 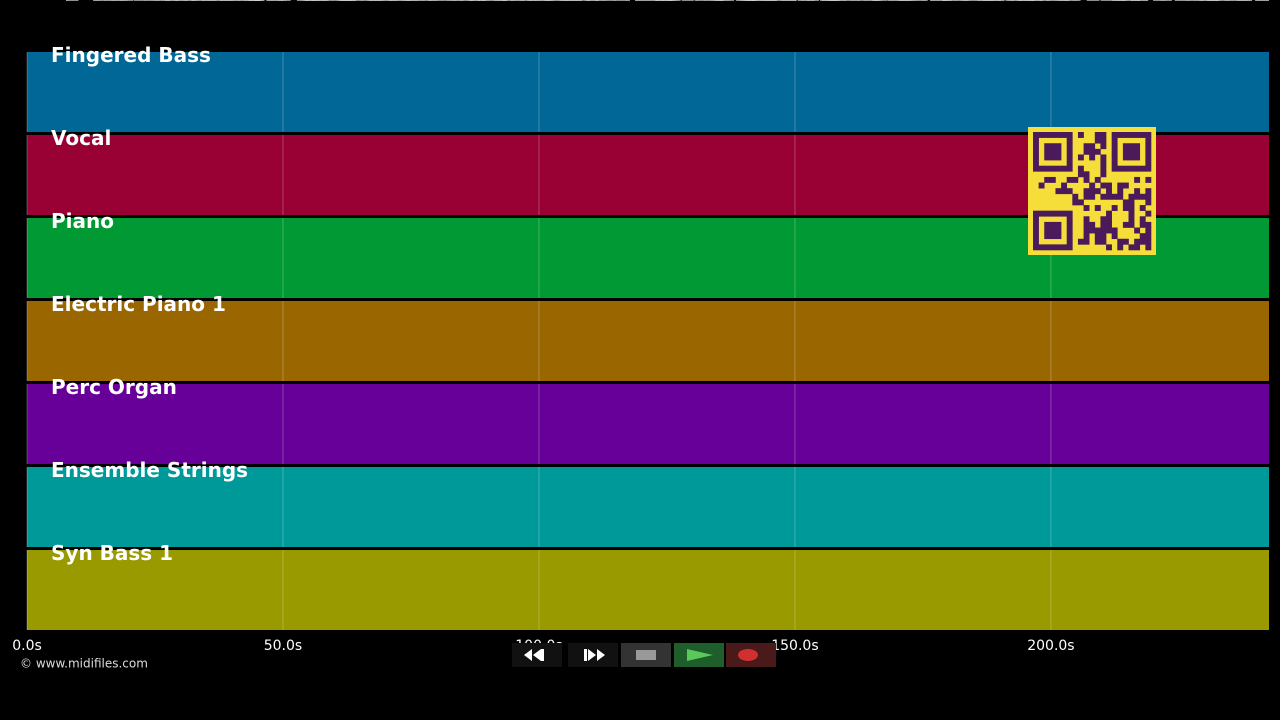 I want to click on play-icon, so click(x=700, y=655).